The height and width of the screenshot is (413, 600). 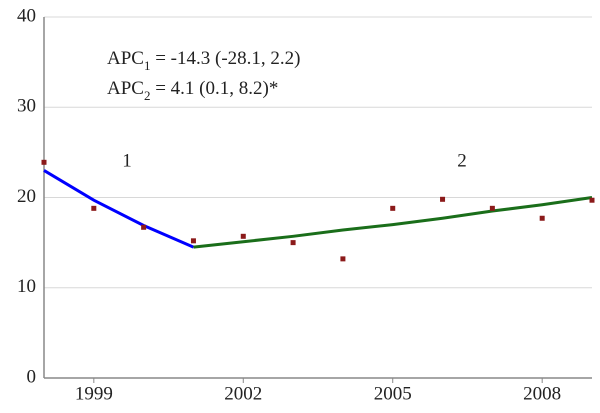 I want to click on y-tick-label: 20, so click(x=26, y=196).